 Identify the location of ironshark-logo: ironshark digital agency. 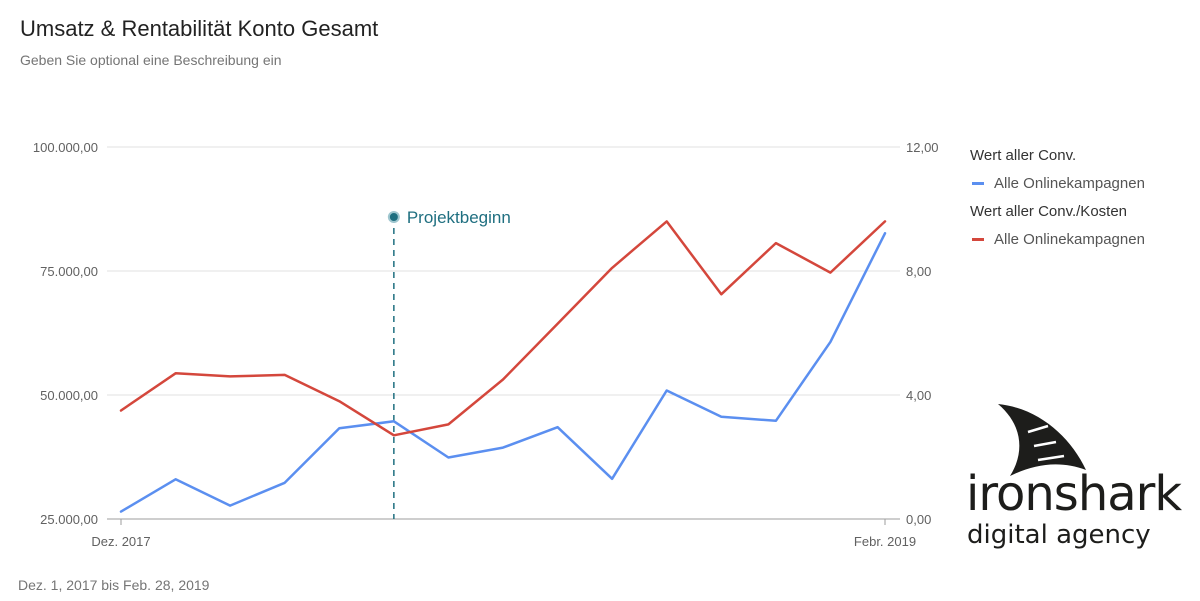
(1077, 477).